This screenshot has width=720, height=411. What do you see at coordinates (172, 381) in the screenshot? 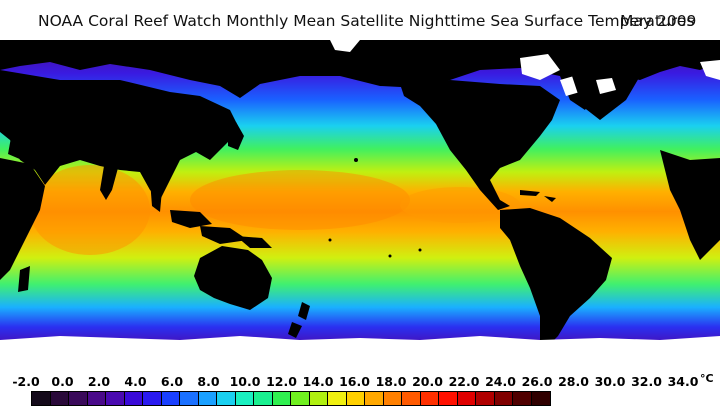
I see `colorbar-tick-label: 6.0` at bounding box center [172, 381].